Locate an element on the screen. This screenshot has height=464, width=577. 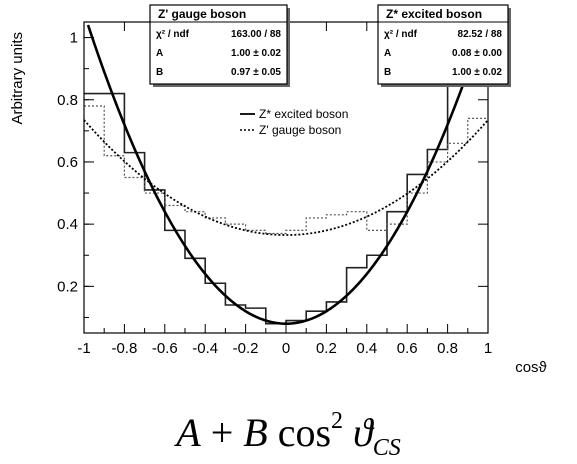
x-tick-label: -0.8 is located at coordinates (124, 348).